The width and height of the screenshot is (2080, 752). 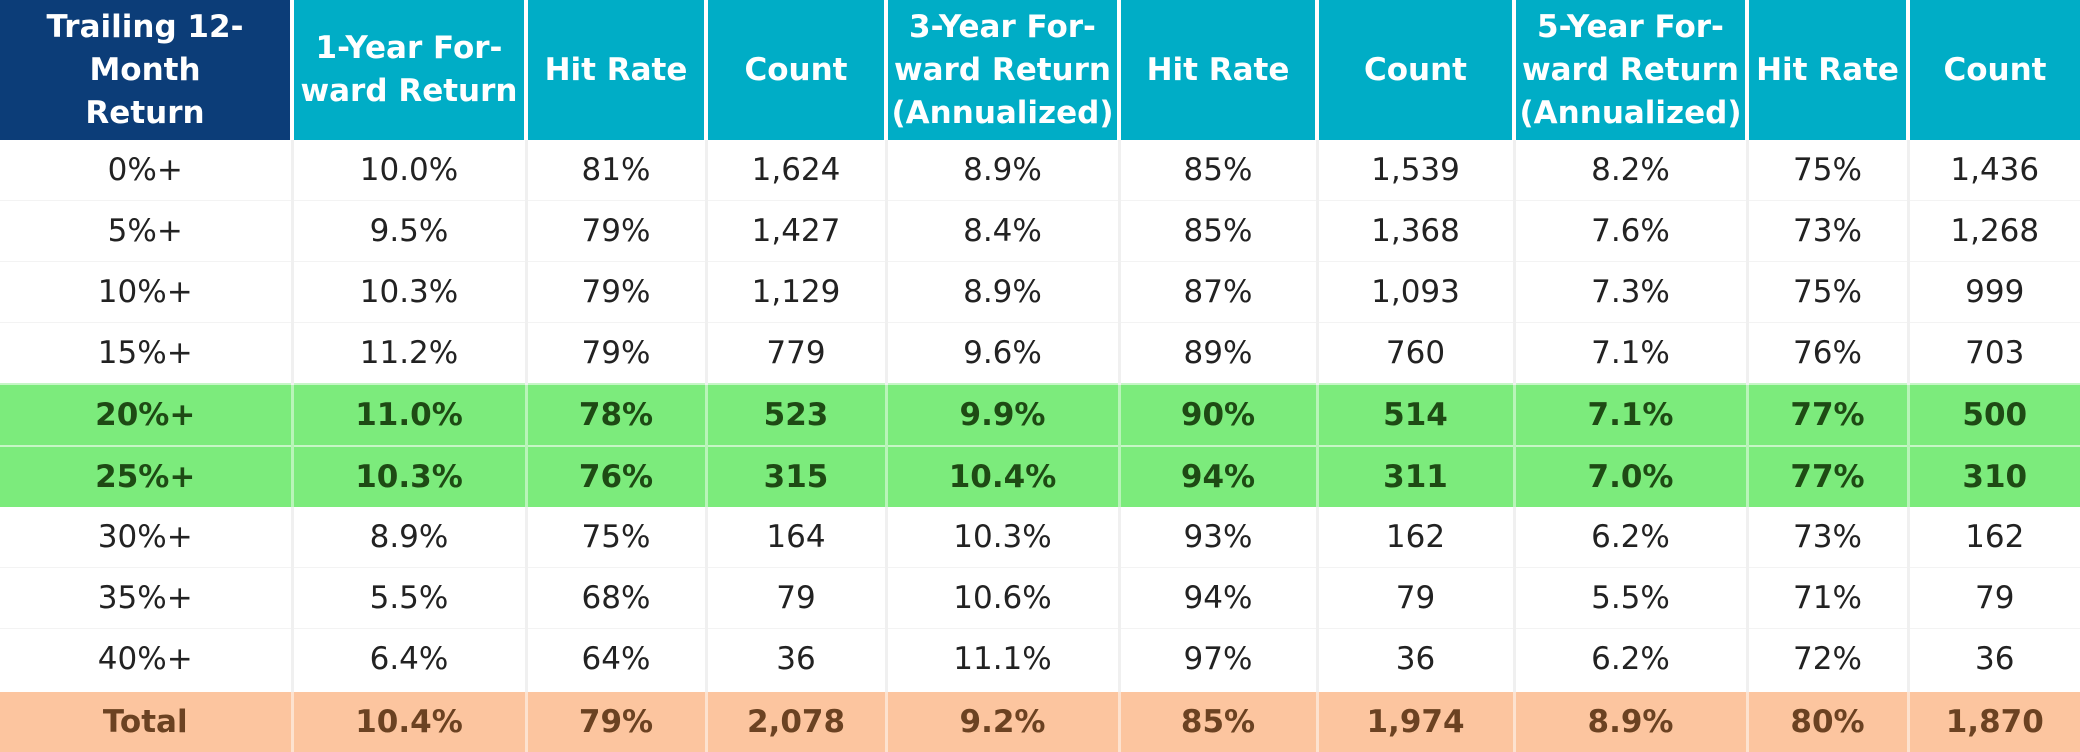 What do you see at coordinates (409, 70) in the screenshot?
I see `column-header-2: 1-Year For-ward Return` at bounding box center [409, 70].